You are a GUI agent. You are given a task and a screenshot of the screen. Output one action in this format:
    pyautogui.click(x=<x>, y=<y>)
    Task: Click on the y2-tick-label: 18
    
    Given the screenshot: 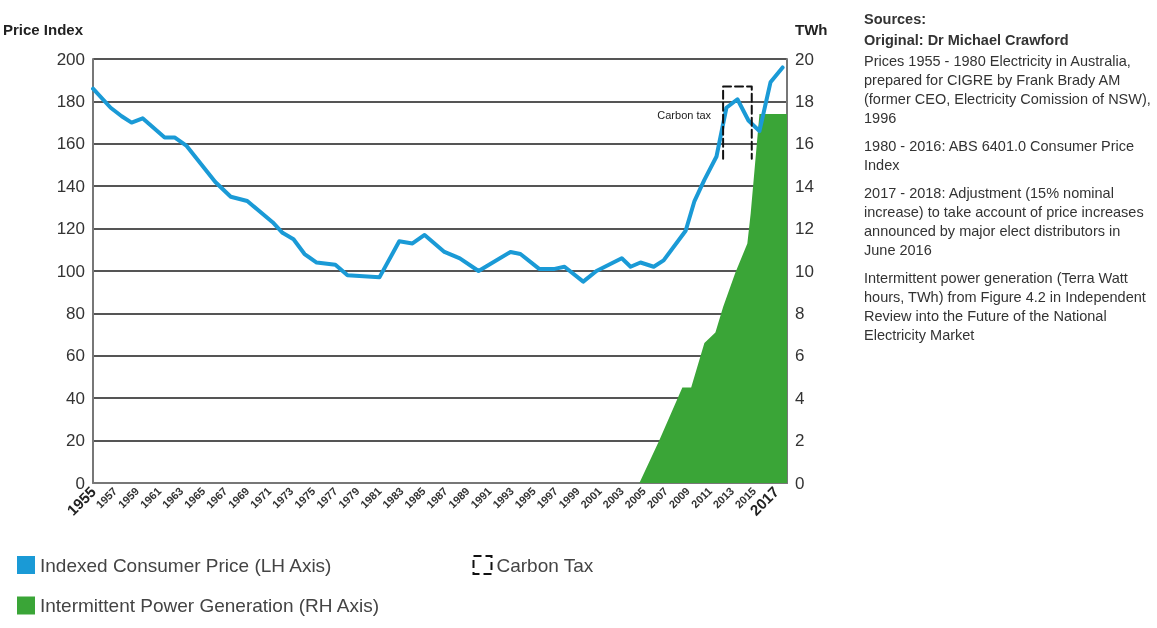 What is the action you would take?
    pyautogui.click(x=804, y=101)
    